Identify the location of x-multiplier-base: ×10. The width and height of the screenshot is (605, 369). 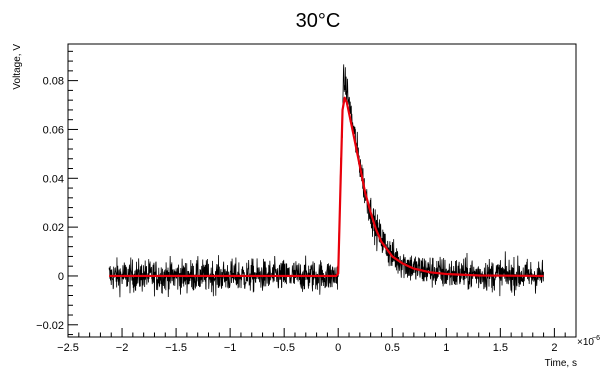
(585, 342).